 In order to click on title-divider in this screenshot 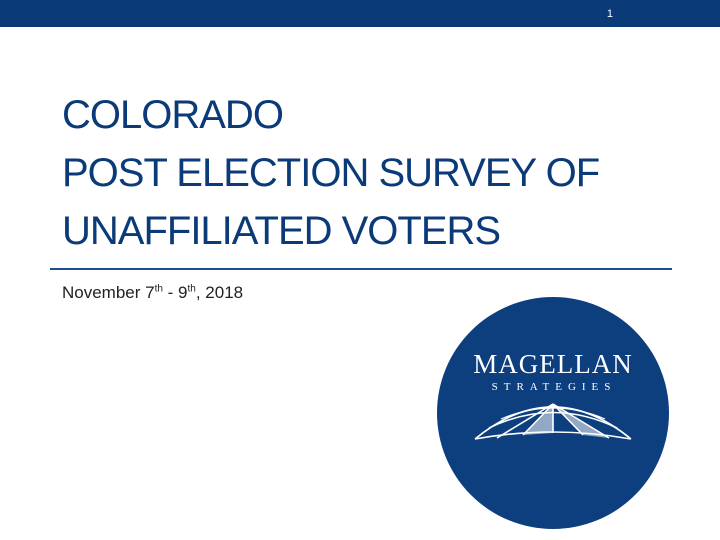, I will do `click(361, 269)`.